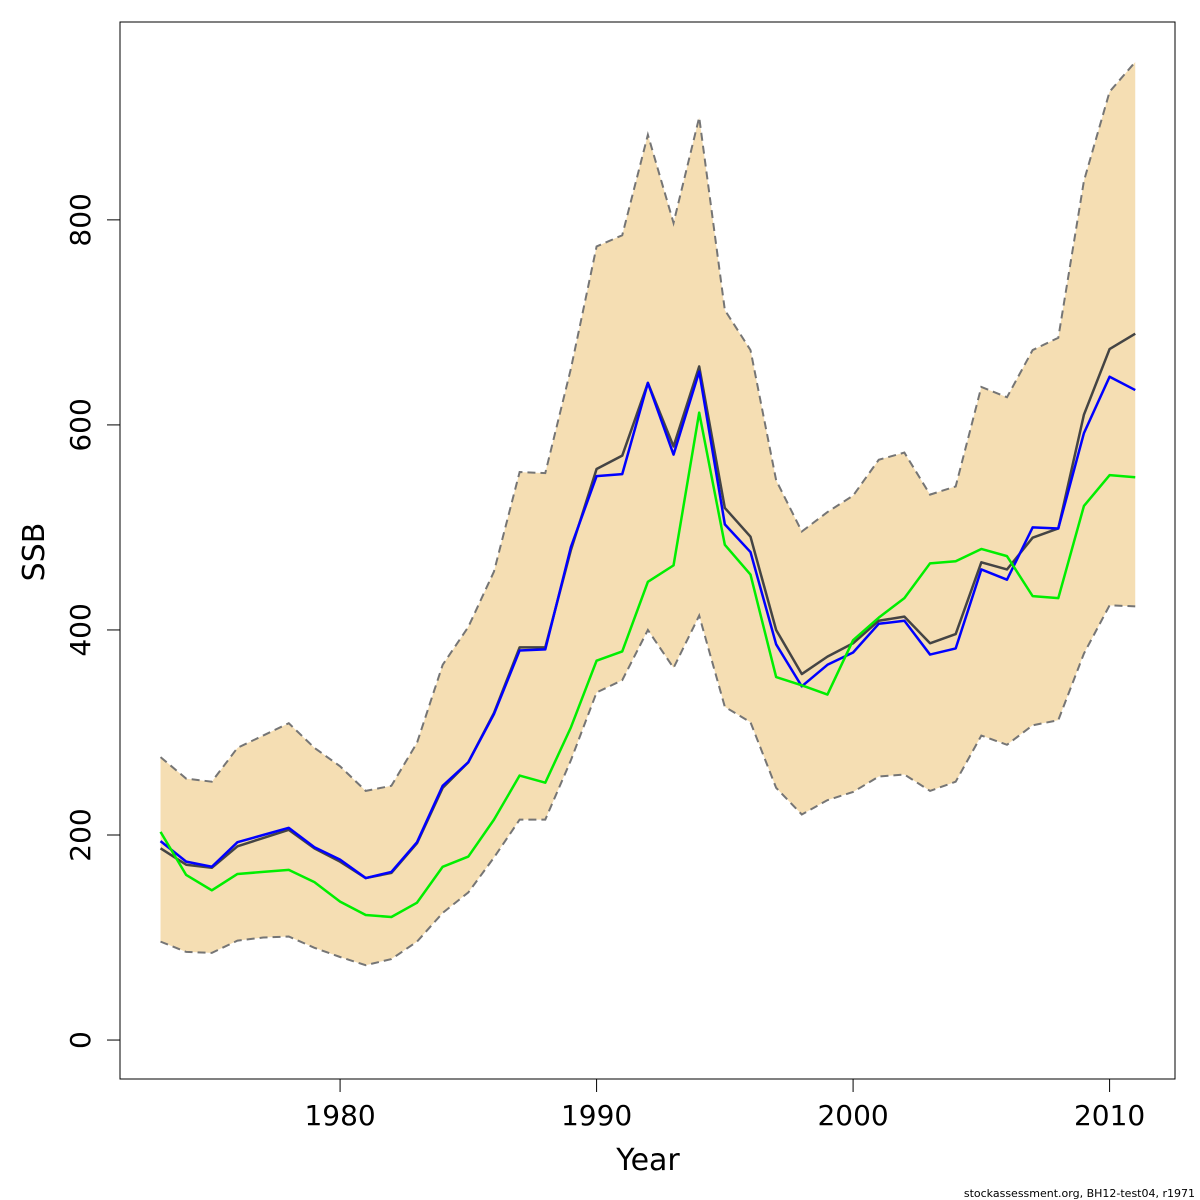  Describe the element at coordinates (80, 1040) in the screenshot. I see `y-tick-label: 0` at that location.